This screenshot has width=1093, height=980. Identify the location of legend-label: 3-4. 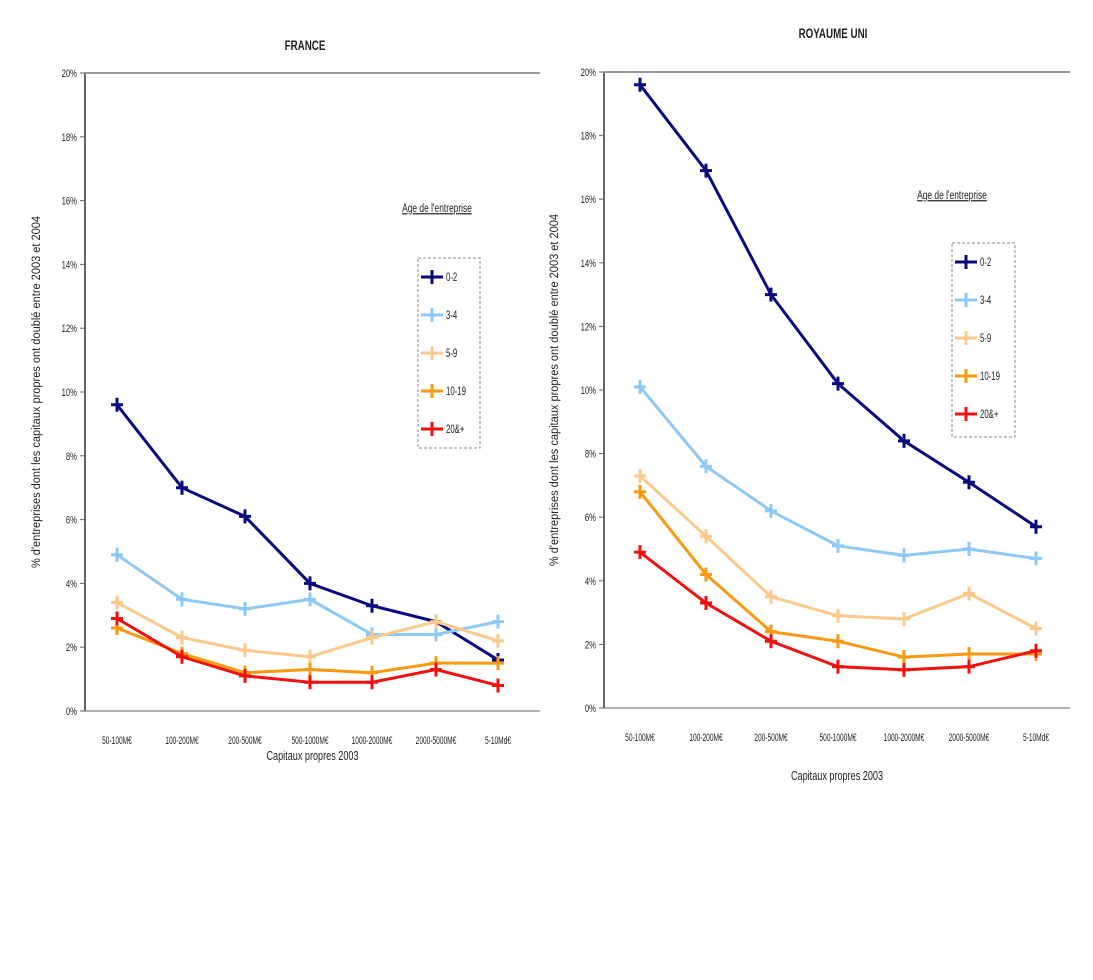
(452, 316).